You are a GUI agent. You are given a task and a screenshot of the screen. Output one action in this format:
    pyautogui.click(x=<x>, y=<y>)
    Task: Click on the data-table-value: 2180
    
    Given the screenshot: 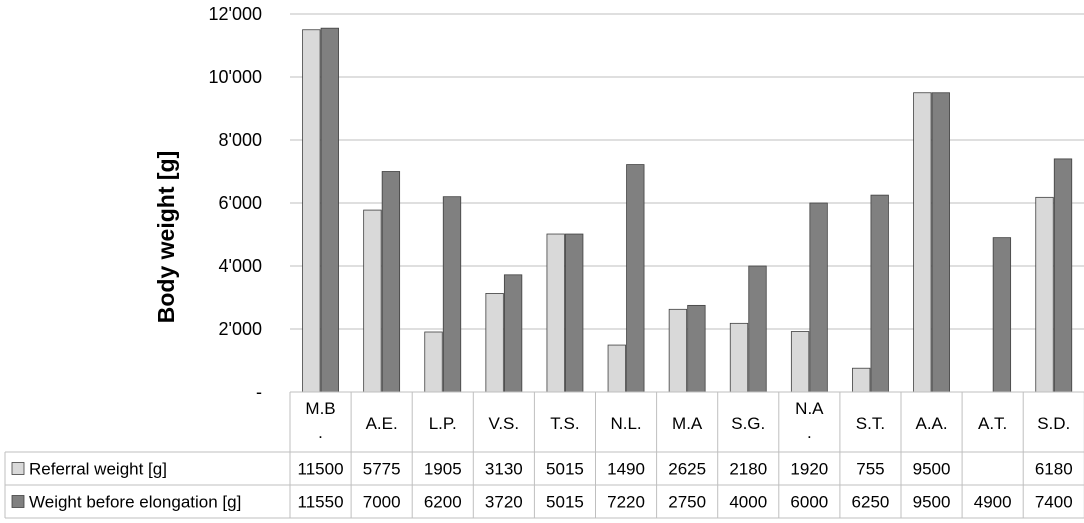 What is the action you would take?
    pyautogui.click(x=748, y=469)
    